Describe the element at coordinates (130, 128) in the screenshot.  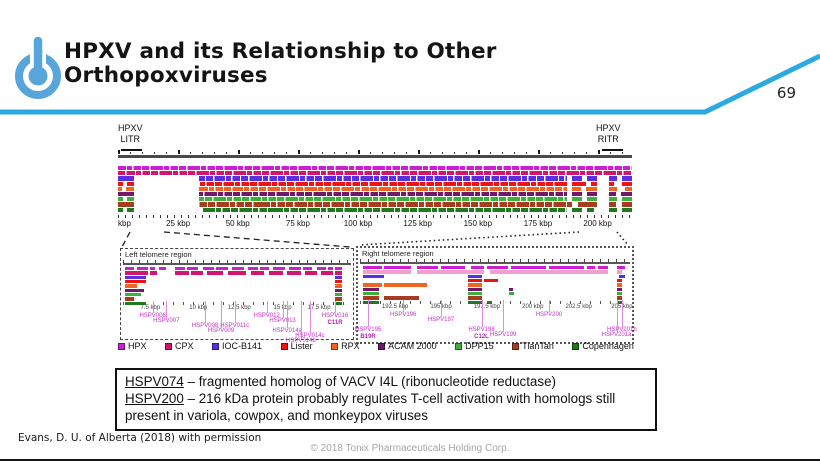
I see `hpxv-litr-line1: HPXV` at that location.